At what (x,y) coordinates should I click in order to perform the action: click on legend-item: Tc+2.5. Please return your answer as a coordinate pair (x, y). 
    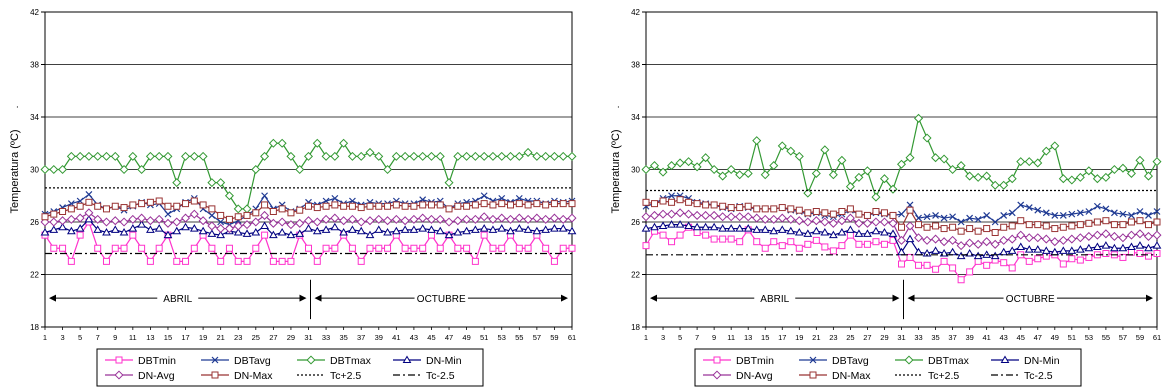
    Looking at the image, I should click on (927, 376).